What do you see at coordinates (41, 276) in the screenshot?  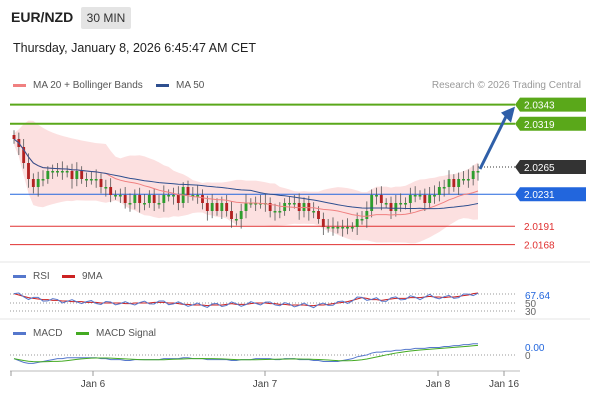 I see `legend-rsi-label: RSI` at bounding box center [41, 276].